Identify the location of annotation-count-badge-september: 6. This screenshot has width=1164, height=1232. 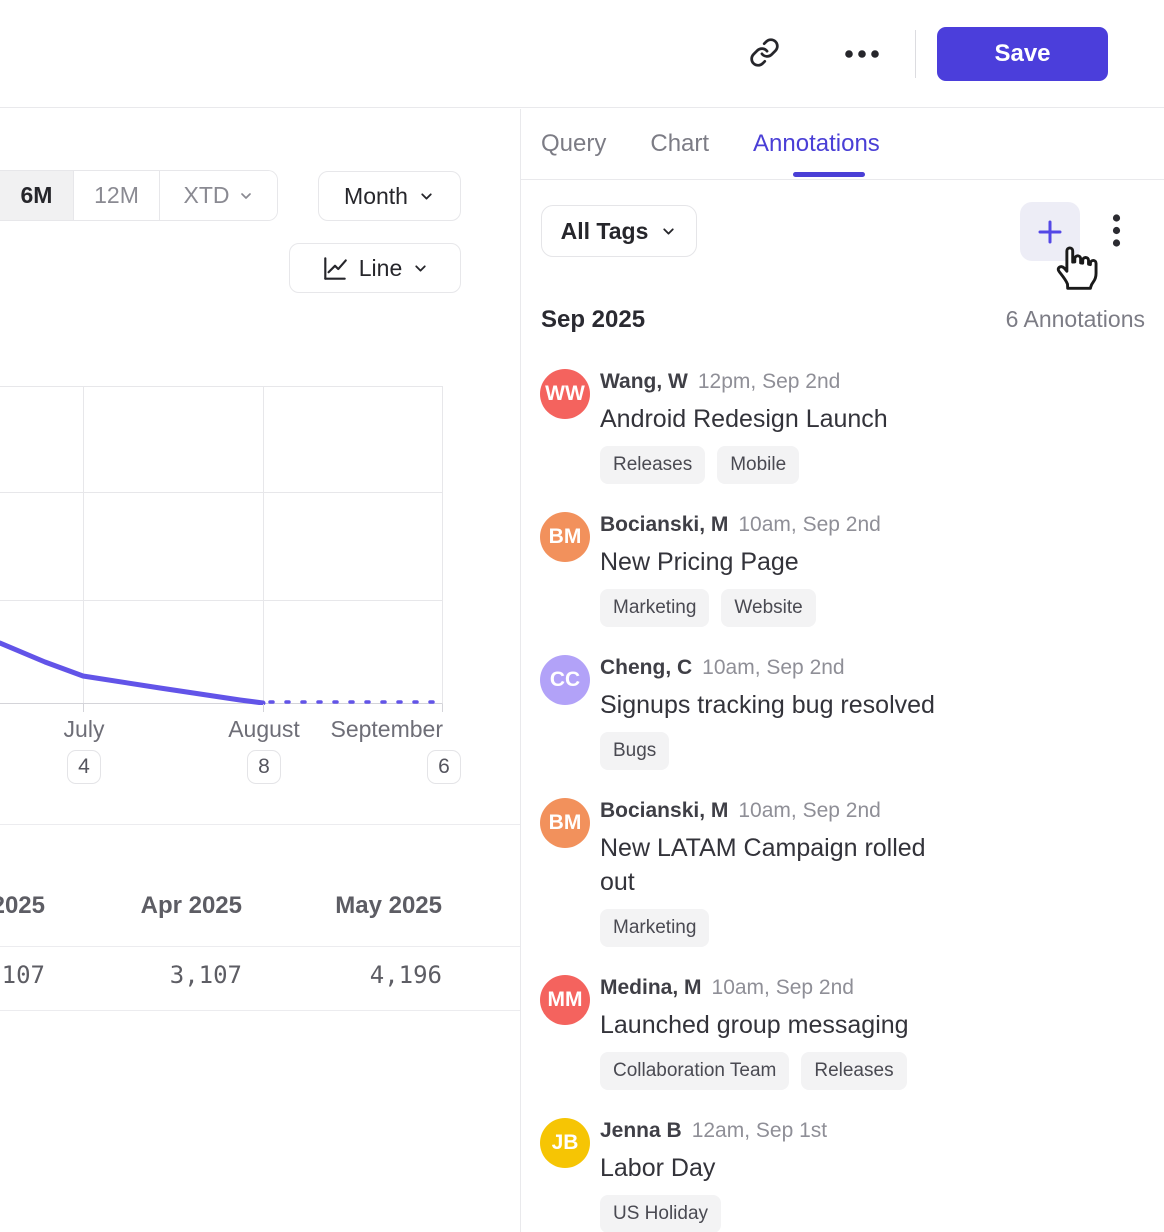
(444, 767).